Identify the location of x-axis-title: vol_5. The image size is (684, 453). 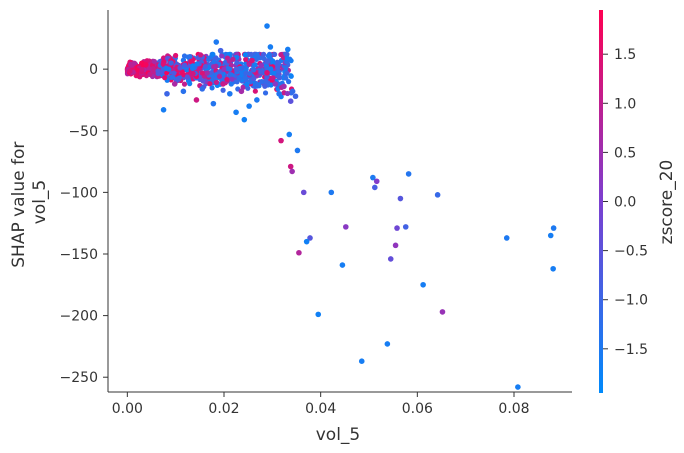
(338, 435).